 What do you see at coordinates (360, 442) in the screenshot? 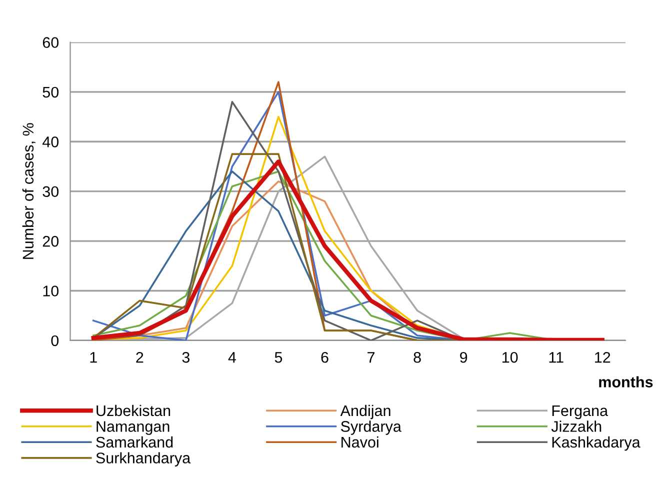
I see `legend-label: Navoi` at bounding box center [360, 442].